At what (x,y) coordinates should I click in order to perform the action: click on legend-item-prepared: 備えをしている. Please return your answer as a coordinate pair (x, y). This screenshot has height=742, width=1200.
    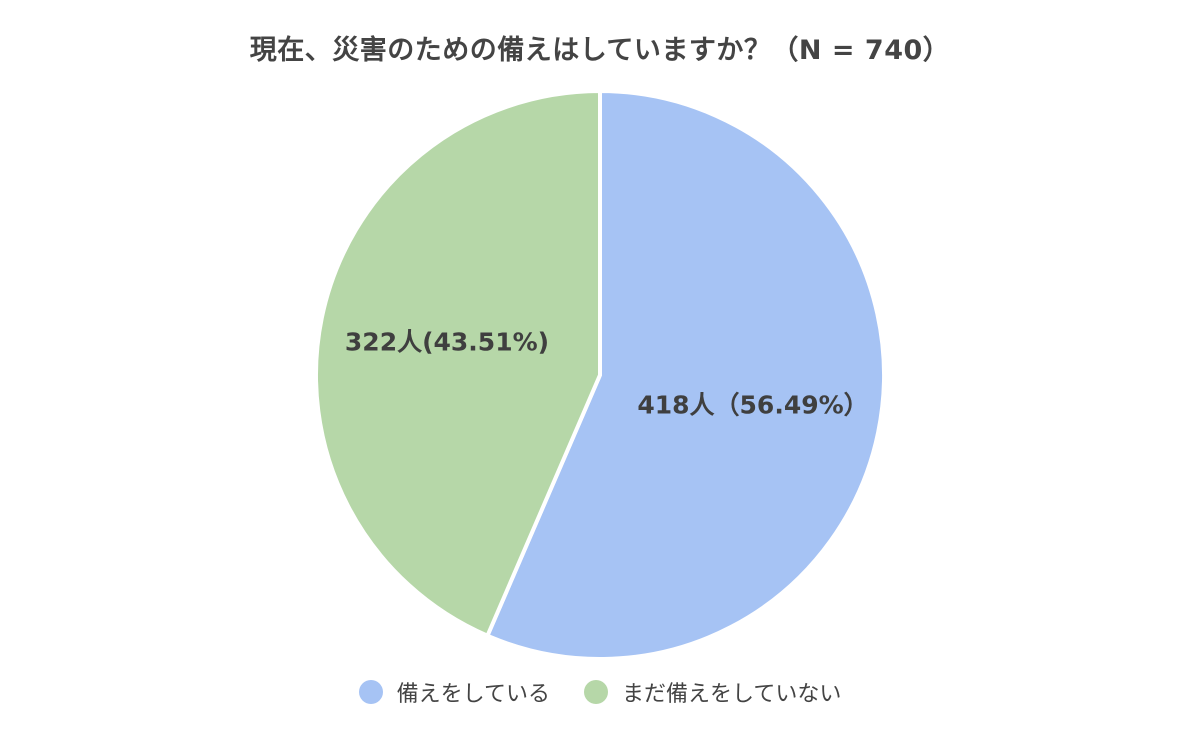
    Looking at the image, I should click on (454, 692).